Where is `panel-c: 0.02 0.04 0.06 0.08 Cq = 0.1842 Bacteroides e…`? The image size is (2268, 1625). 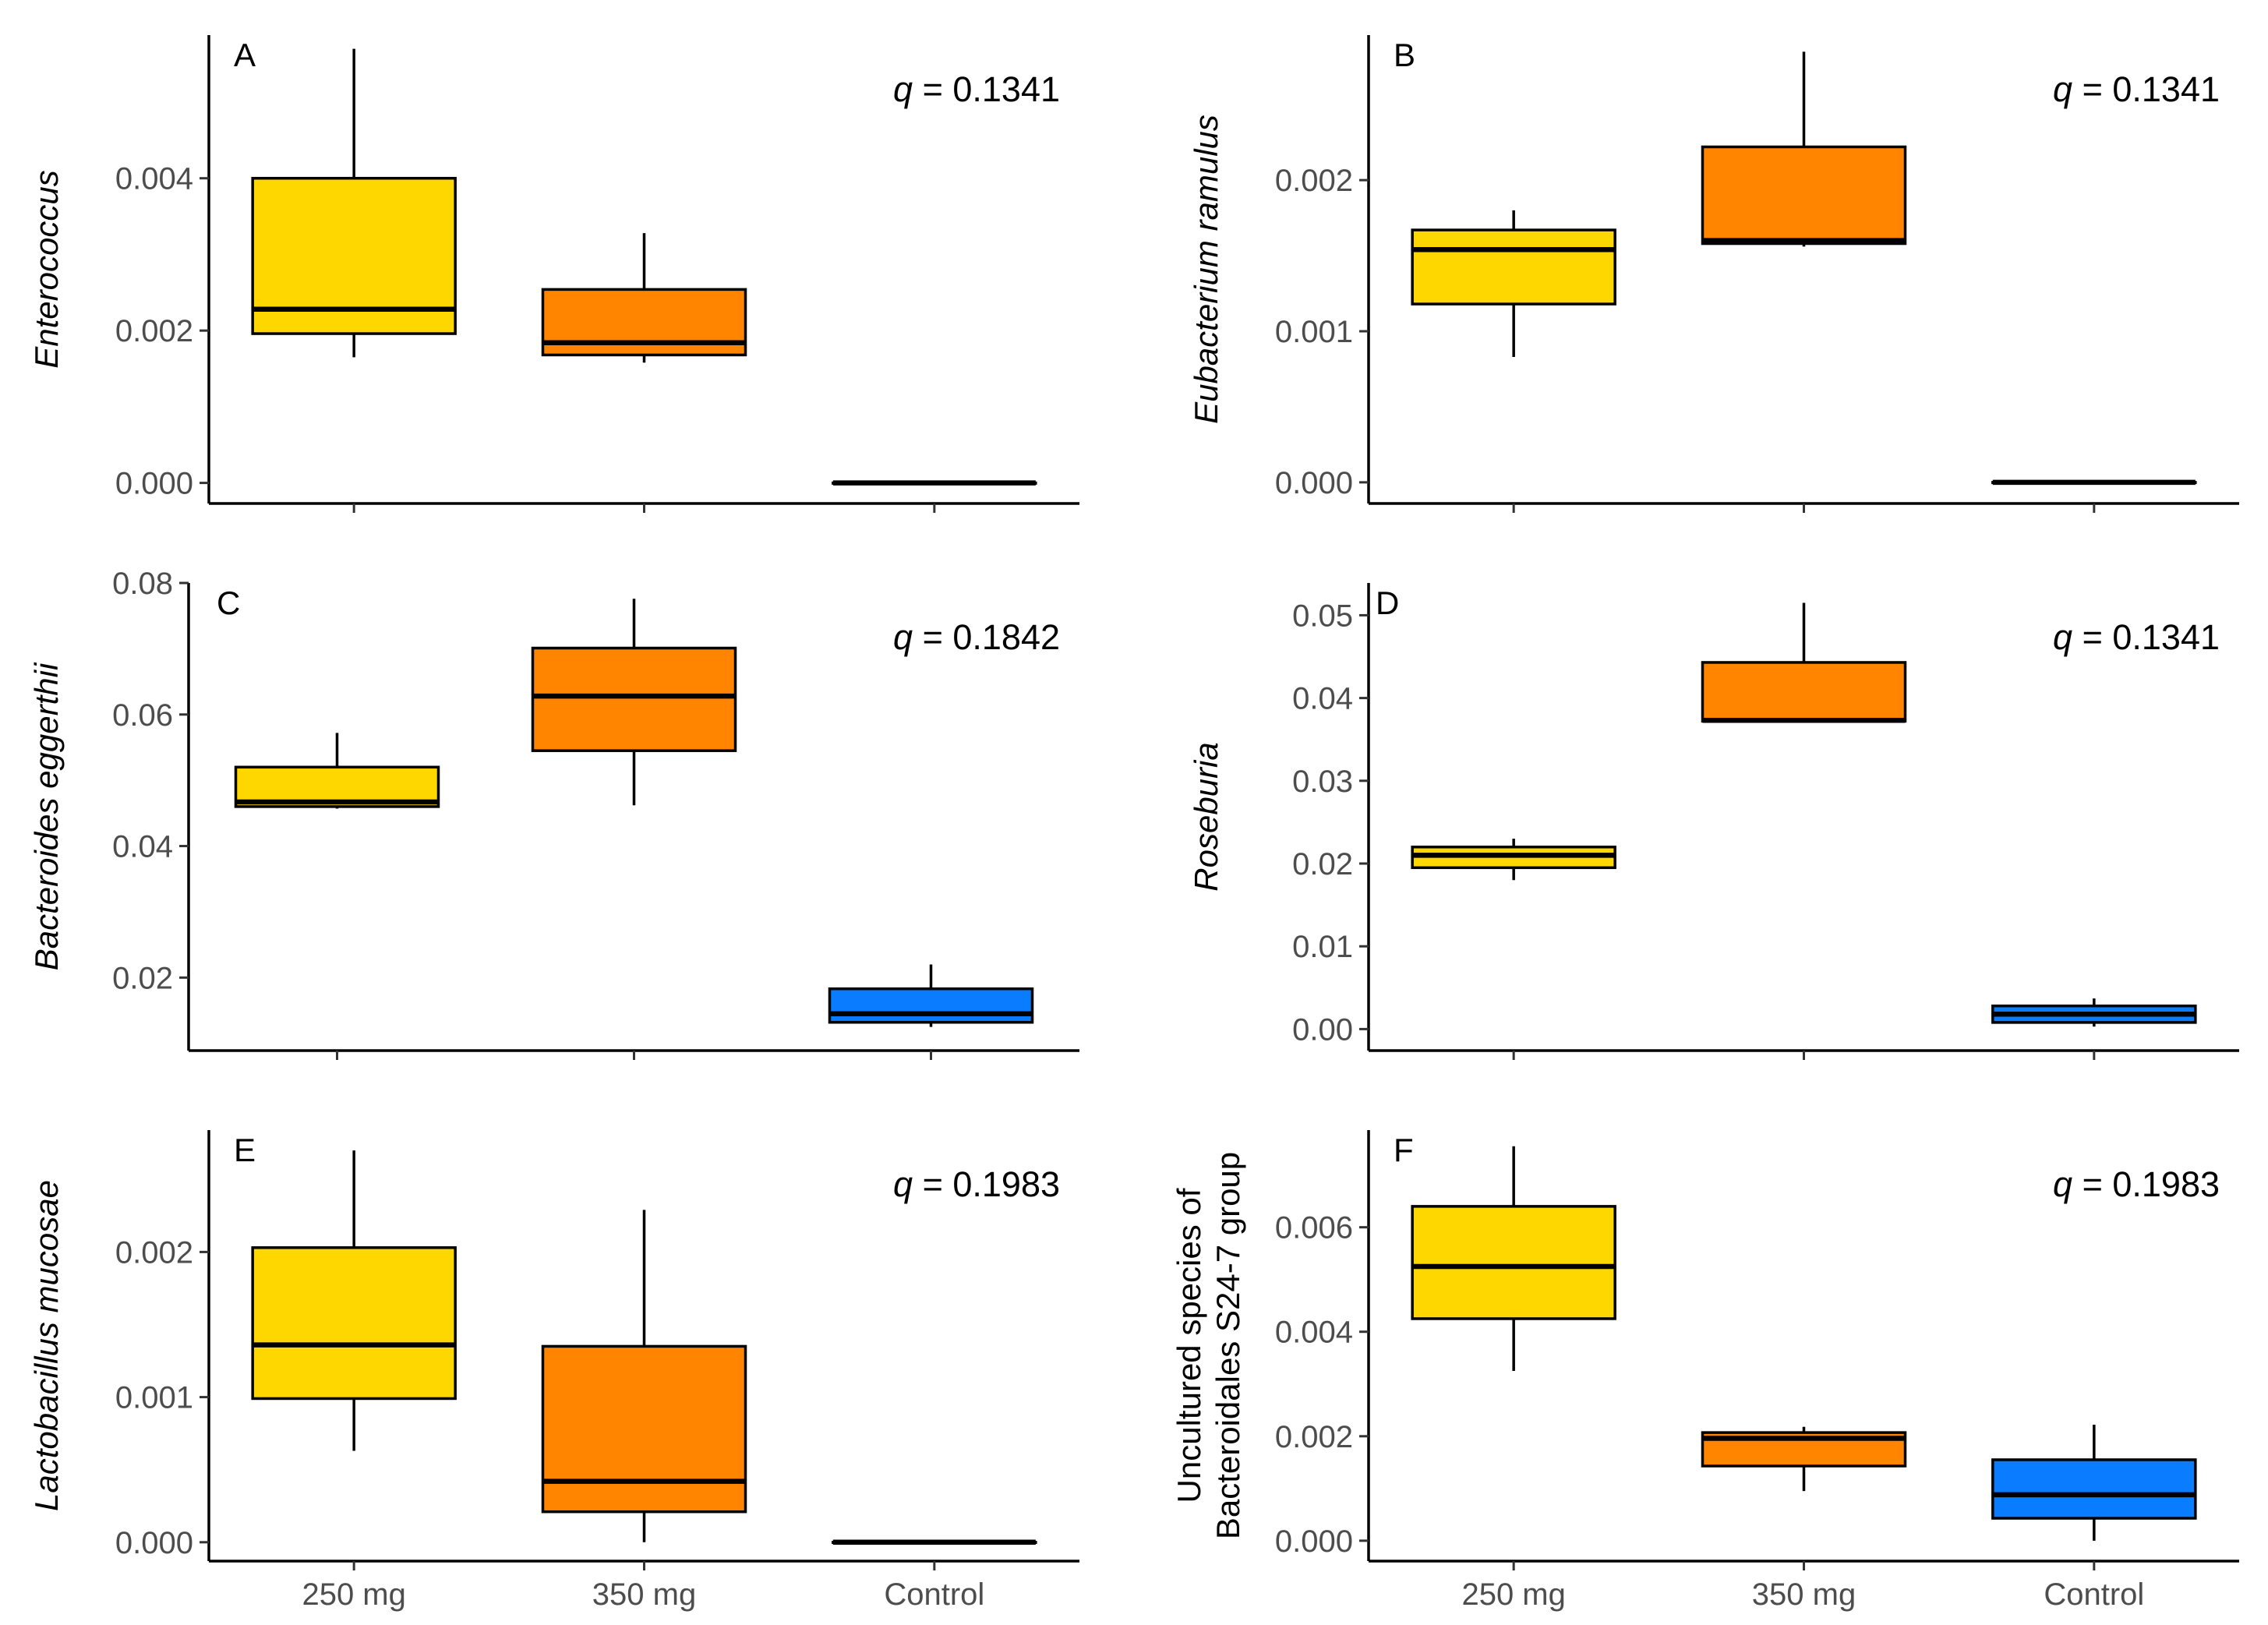 panel-c: 0.02 0.04 0.06 0.08 Cq = 0.1842 Bacteroides e… is located at coordinates (553, 813).